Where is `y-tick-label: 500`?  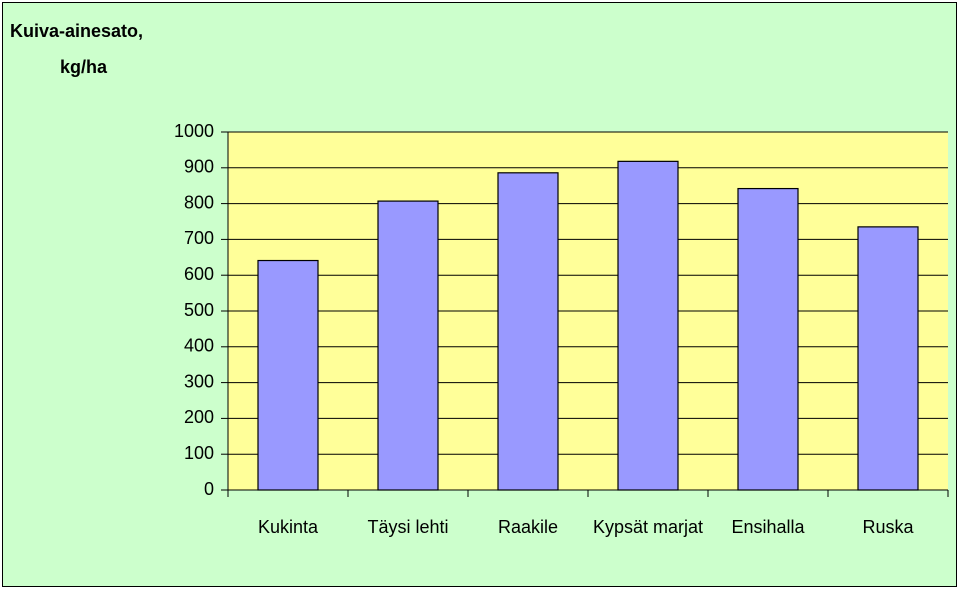 y-tick-label: 500 is located at coordinates (199, 310).